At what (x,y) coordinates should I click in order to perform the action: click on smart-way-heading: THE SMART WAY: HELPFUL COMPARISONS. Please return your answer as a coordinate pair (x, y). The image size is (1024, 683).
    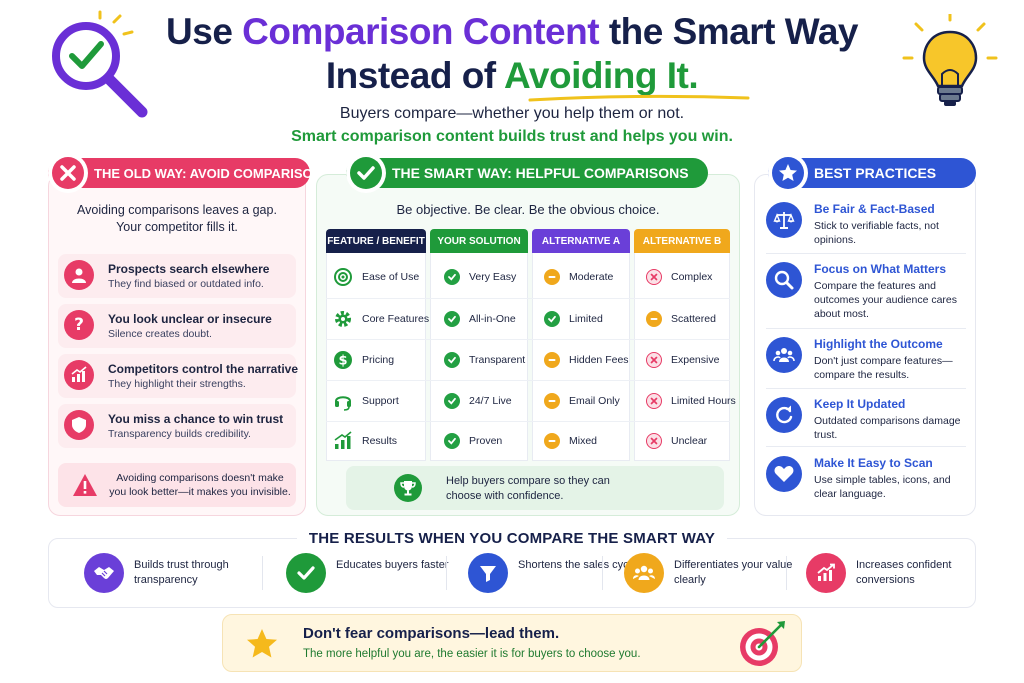
    Looking at the image, I should click on (527, 173).